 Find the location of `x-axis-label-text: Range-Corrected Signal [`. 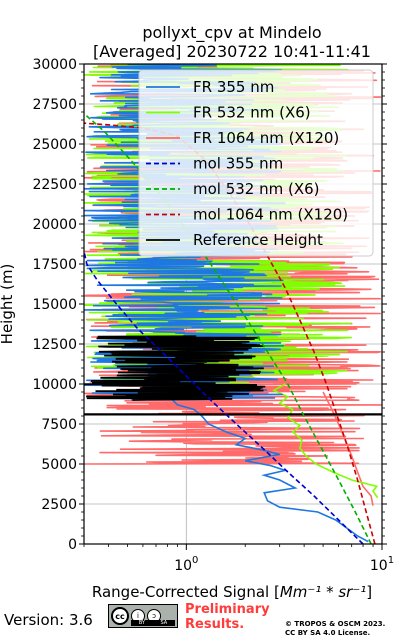

x-axis-label-text: Range-Corrected Signal [ is located at coordinates (186, 592).